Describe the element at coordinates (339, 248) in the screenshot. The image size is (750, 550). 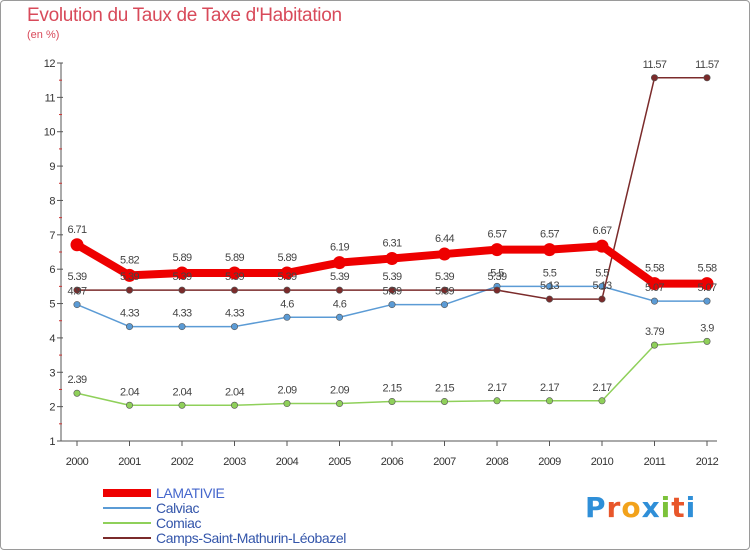
I see `data-label: 6.19` at that location.